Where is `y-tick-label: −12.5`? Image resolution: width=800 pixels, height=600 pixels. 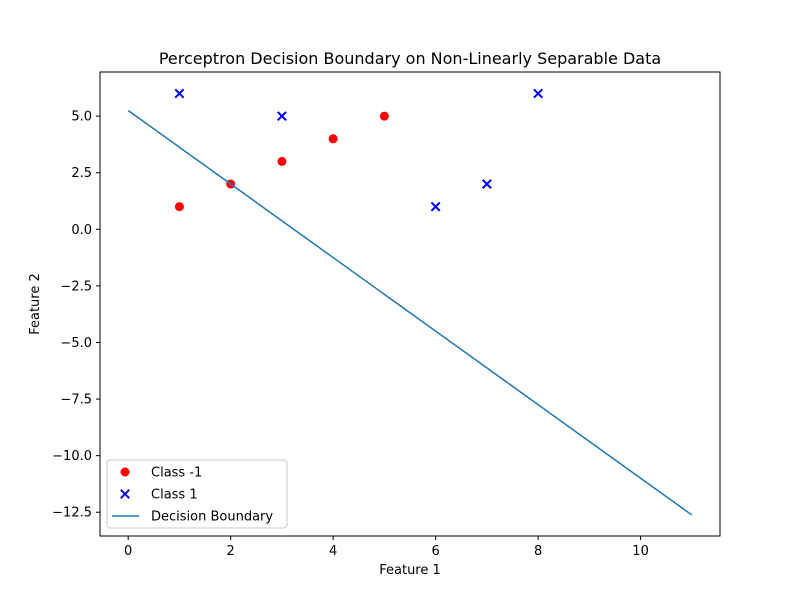 y-tick-label: −12.5 is located at coordinates (72, 513).